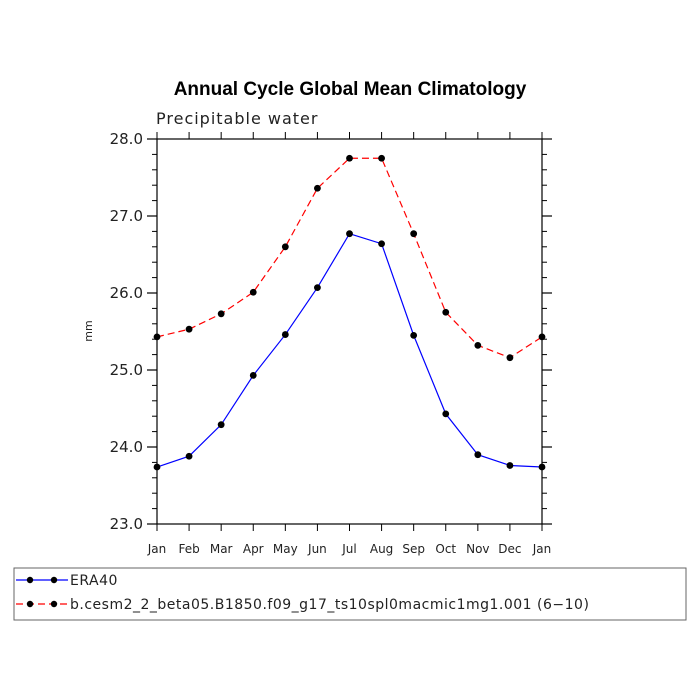 Image resolution: width=700 pixels, height=700 pixels. I want to click on x-tick-label: Aug, so click(381, 549).